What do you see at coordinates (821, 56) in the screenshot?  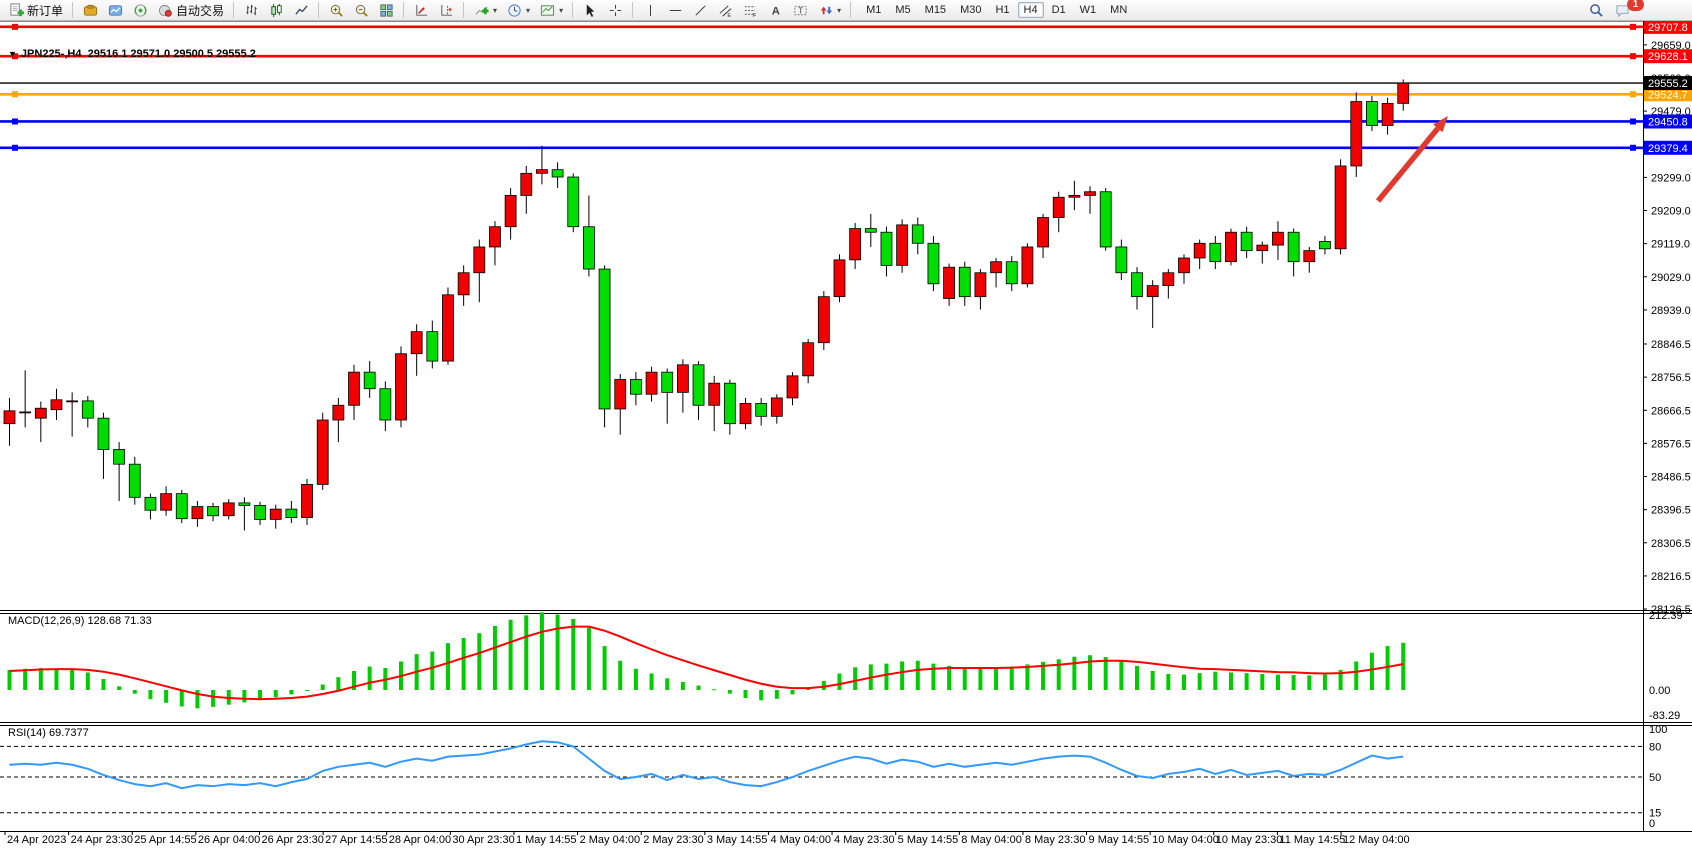 I see `hline-29628.1` at bounding box center [821, 56].